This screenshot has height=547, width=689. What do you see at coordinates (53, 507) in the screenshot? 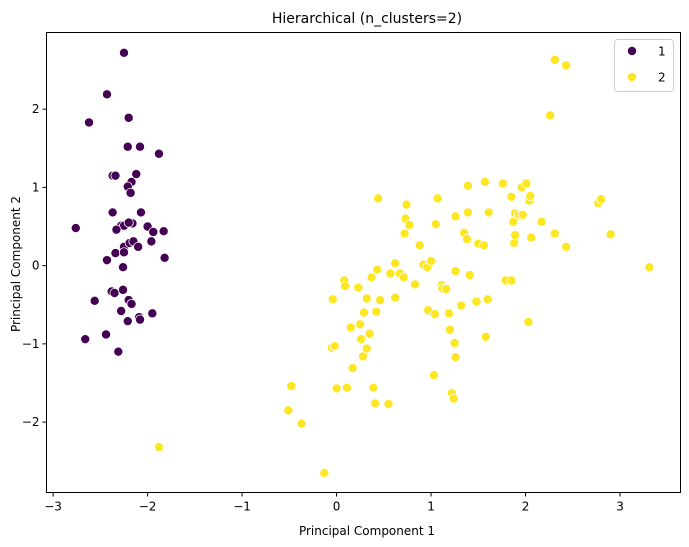
I see `x-tick-label: −3` at bounding box center [53, 507].